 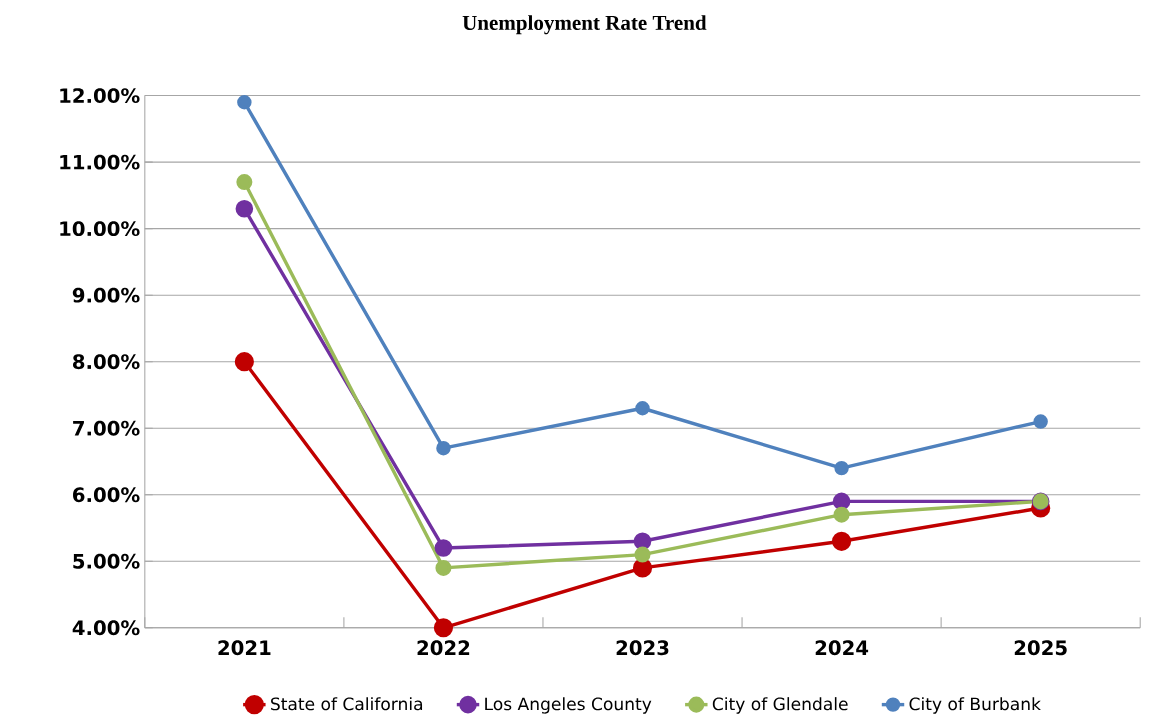 I want to click on chart-title: Unemployment Rate Trend, so click(x=584, y=24).